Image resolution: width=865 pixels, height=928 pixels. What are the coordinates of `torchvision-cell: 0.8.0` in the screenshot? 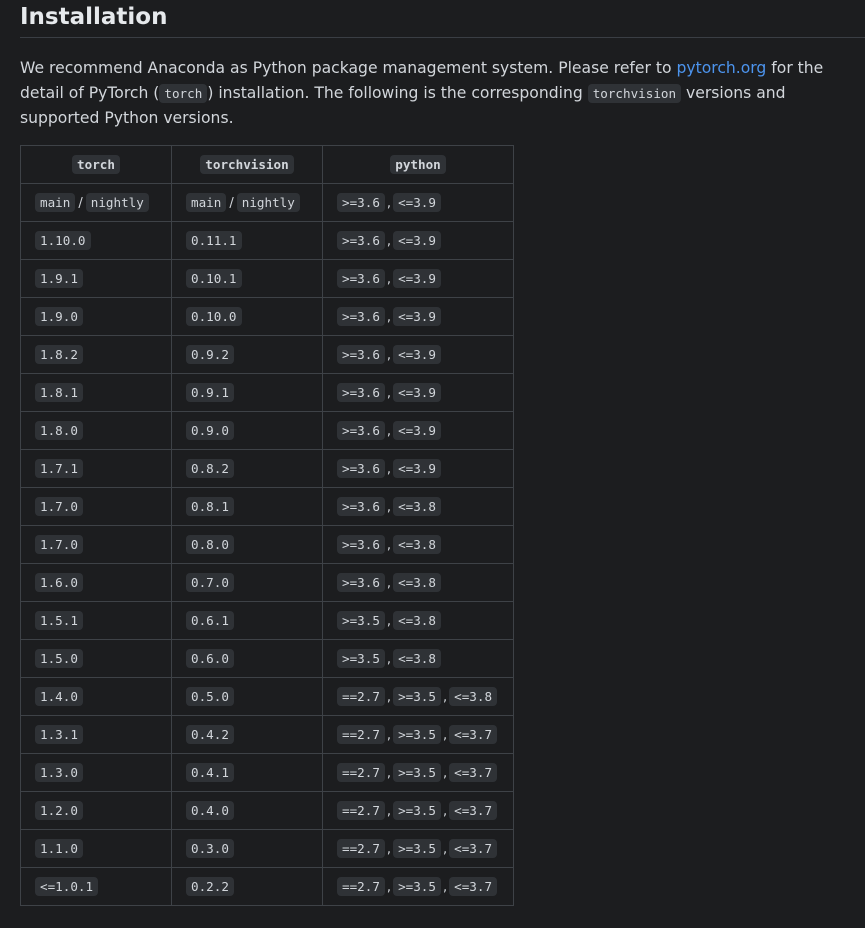 It's located at (247, 544).